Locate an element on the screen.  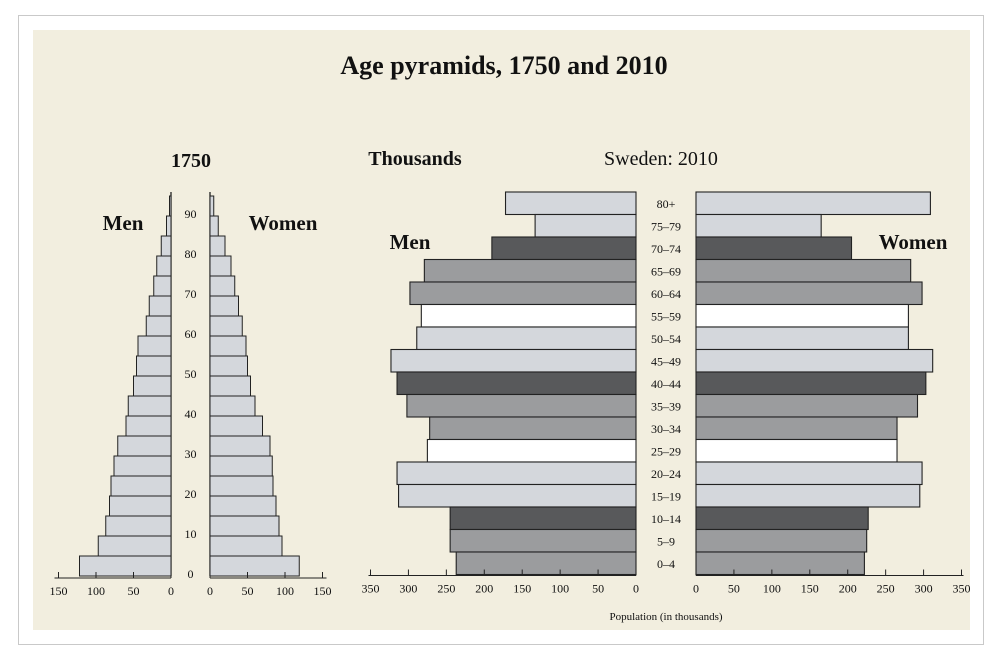
pyramid-1750-men-label: Men is located at coordinates (123, 223).